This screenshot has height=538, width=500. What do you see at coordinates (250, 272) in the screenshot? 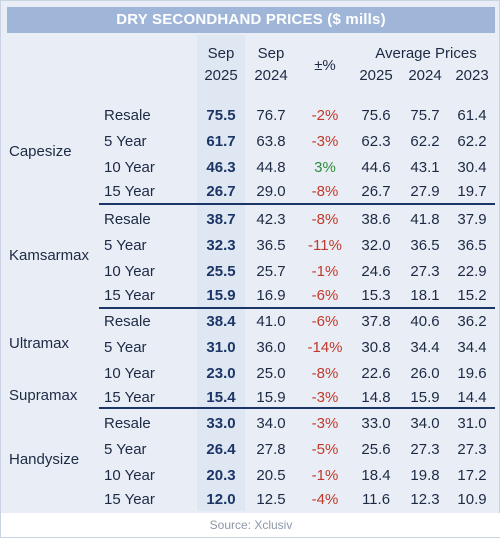
I see `table-row: 10 Year 25.5 25.7 -1% 24.6 27.3 22.9` at bounding box center [250, 272].